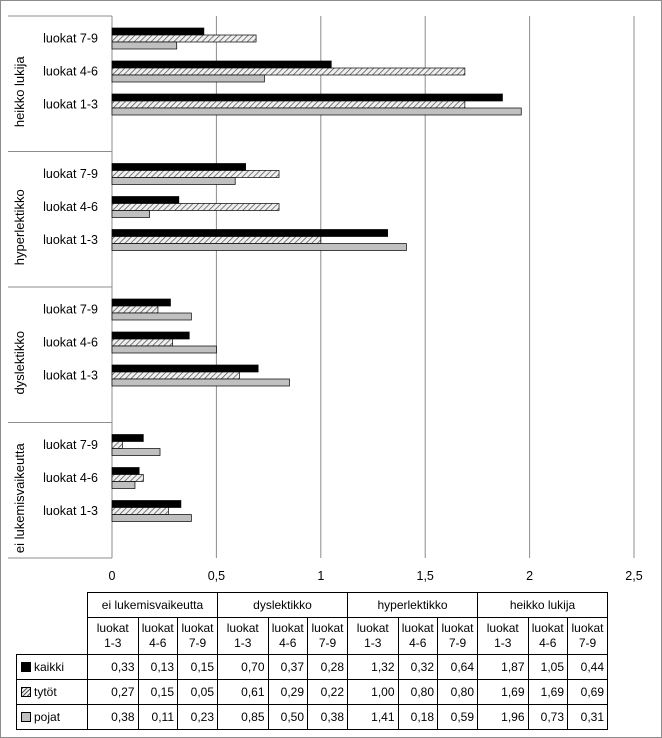  Describe the element at coordinates (197, 717) in the screenshot. I see `table-value: 0,23` at that location.